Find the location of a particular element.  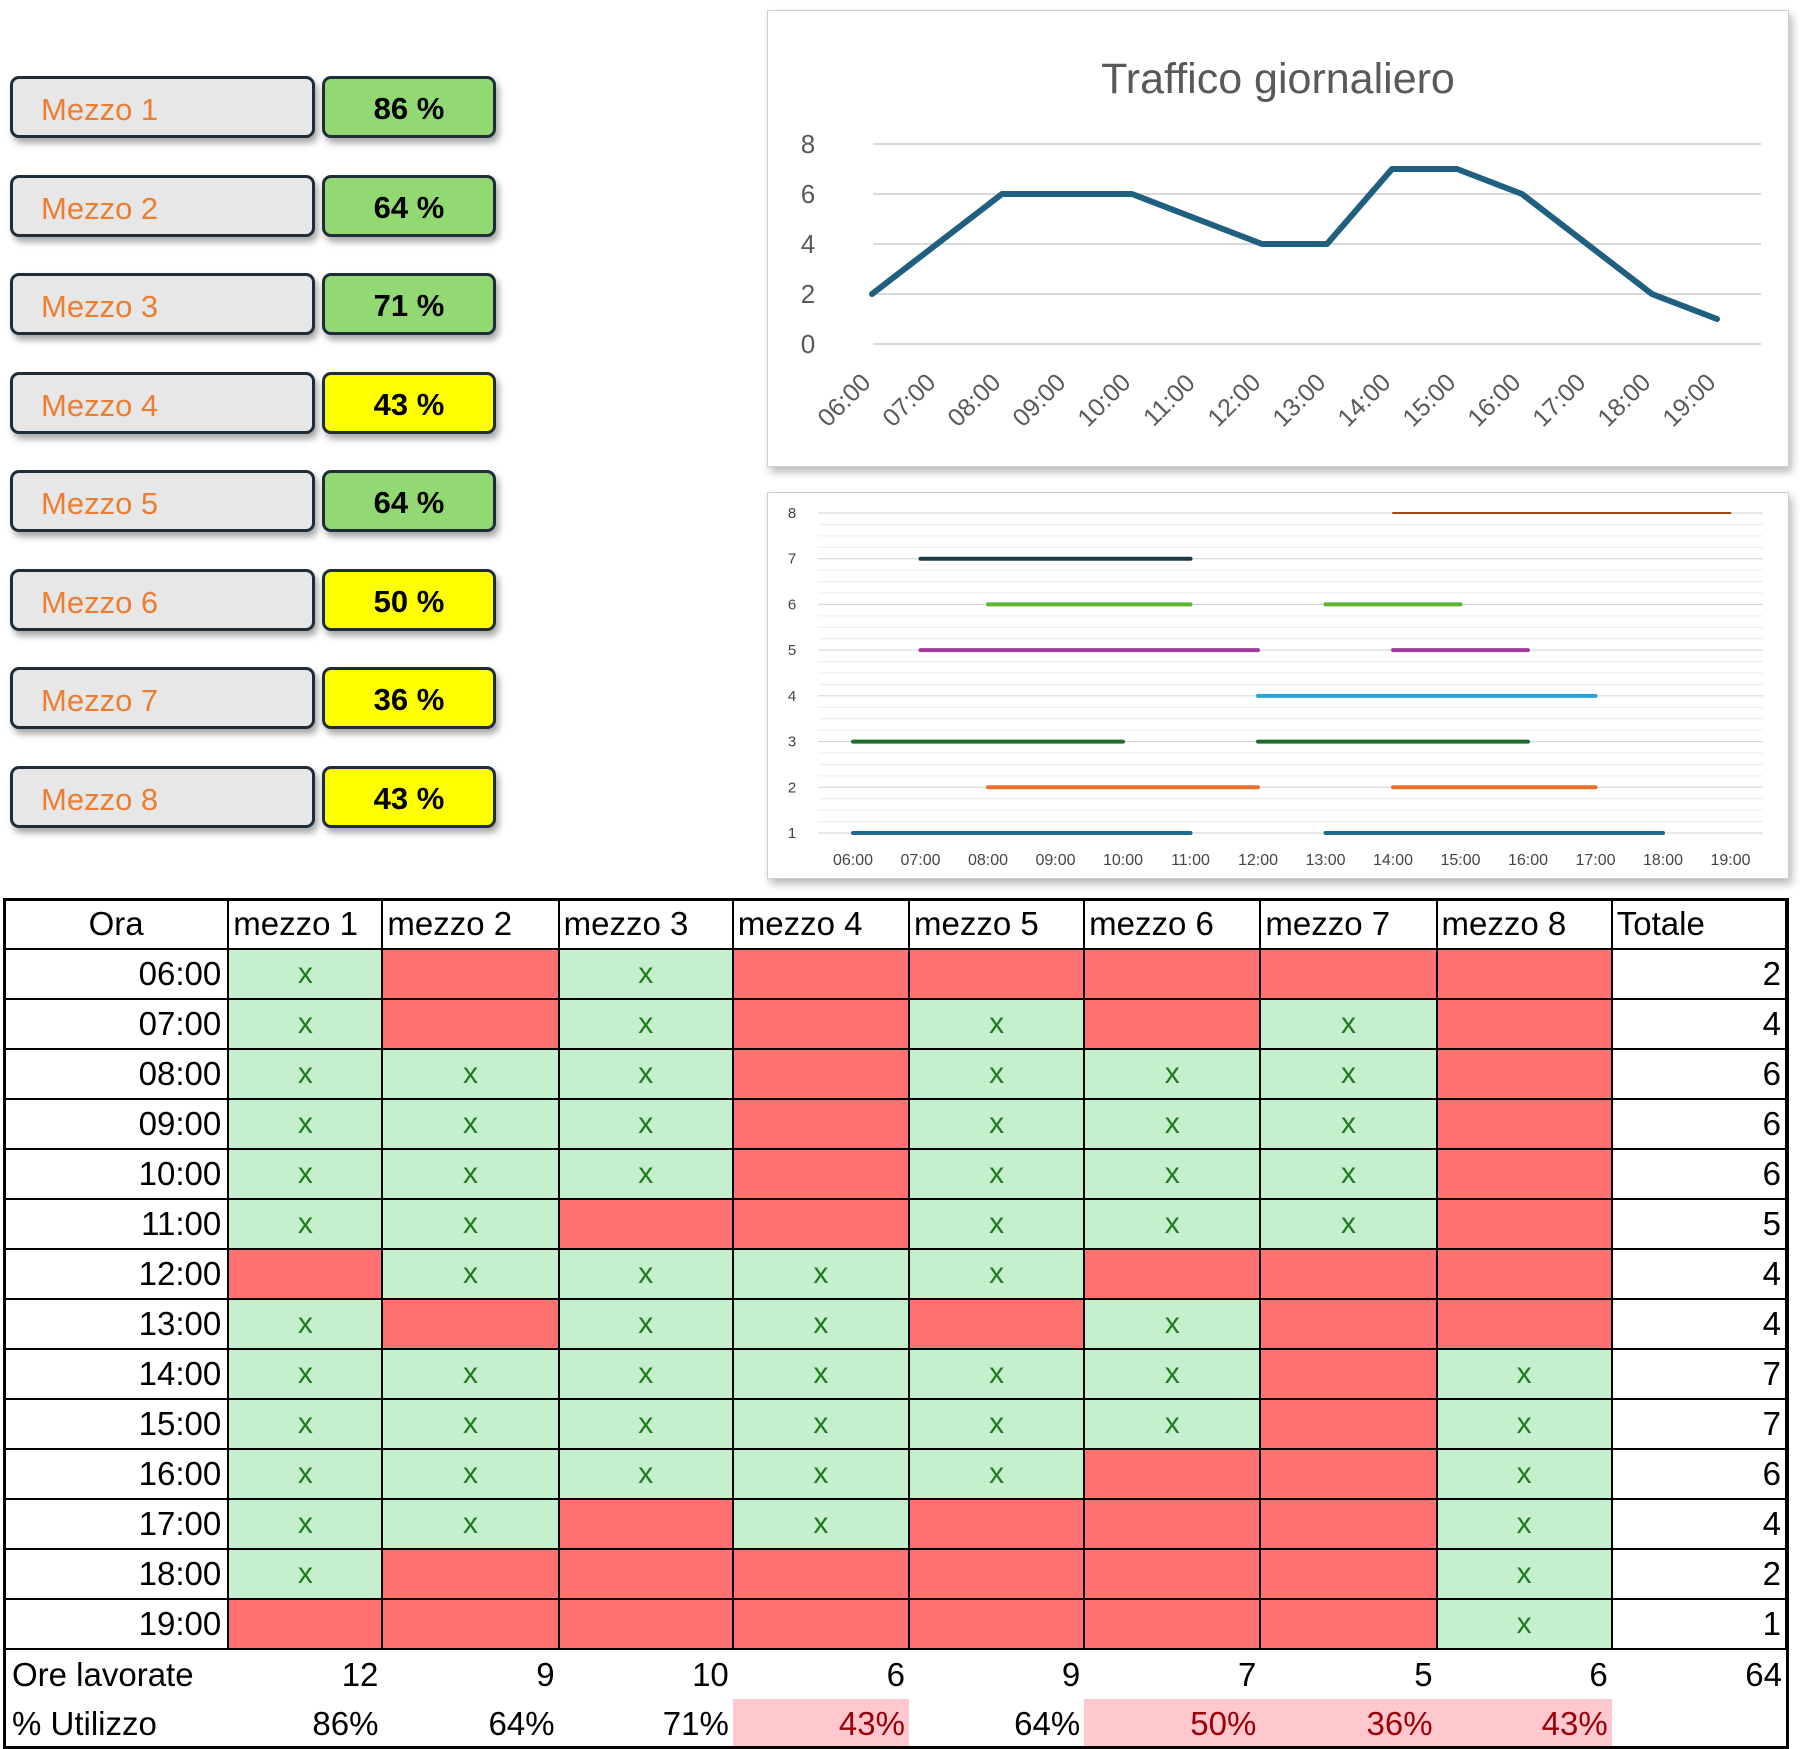

table-row: 10:00 x x x x x x 6 is located at coordinates (895, 1174).